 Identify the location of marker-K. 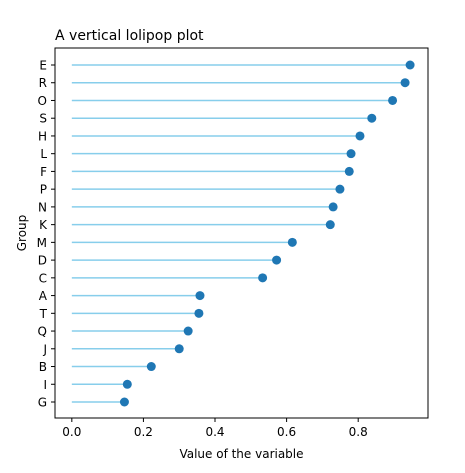
(330, 225).